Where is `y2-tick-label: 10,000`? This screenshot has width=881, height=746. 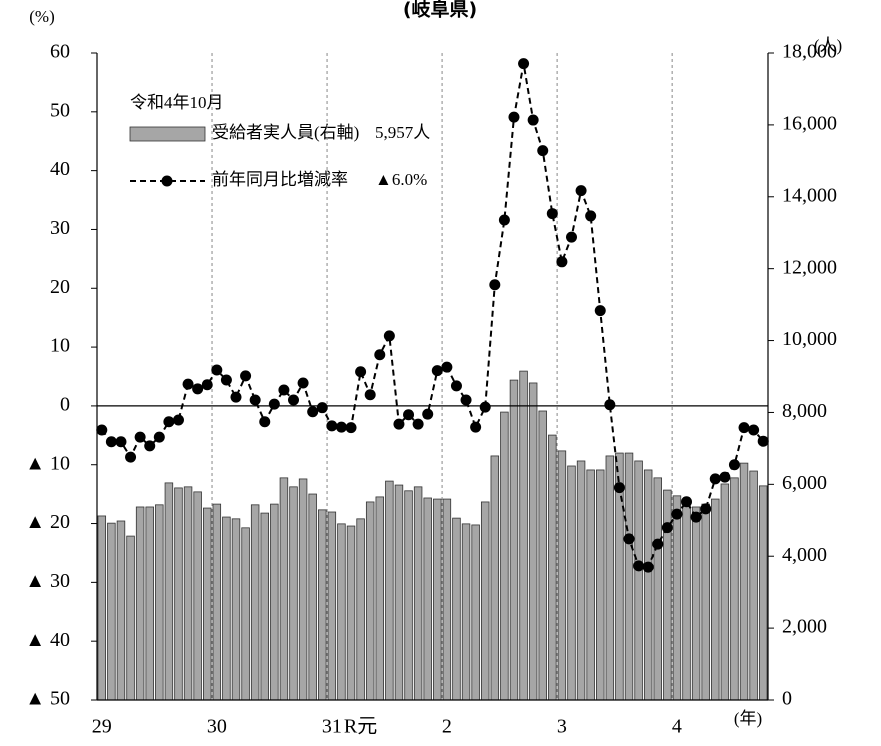 y2-tick-label: 10,000 is located at coordinates (809, 339).